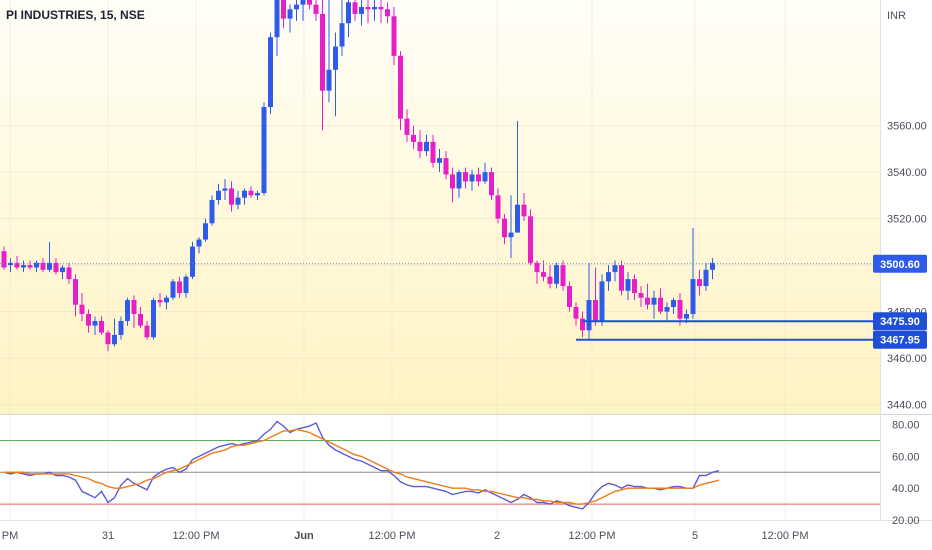  What do you see at coordinates (900, 301) in the screenshot?
I see `price-tags: 3475.90 3467.95 3500.60` at bounding box center [900, 301].